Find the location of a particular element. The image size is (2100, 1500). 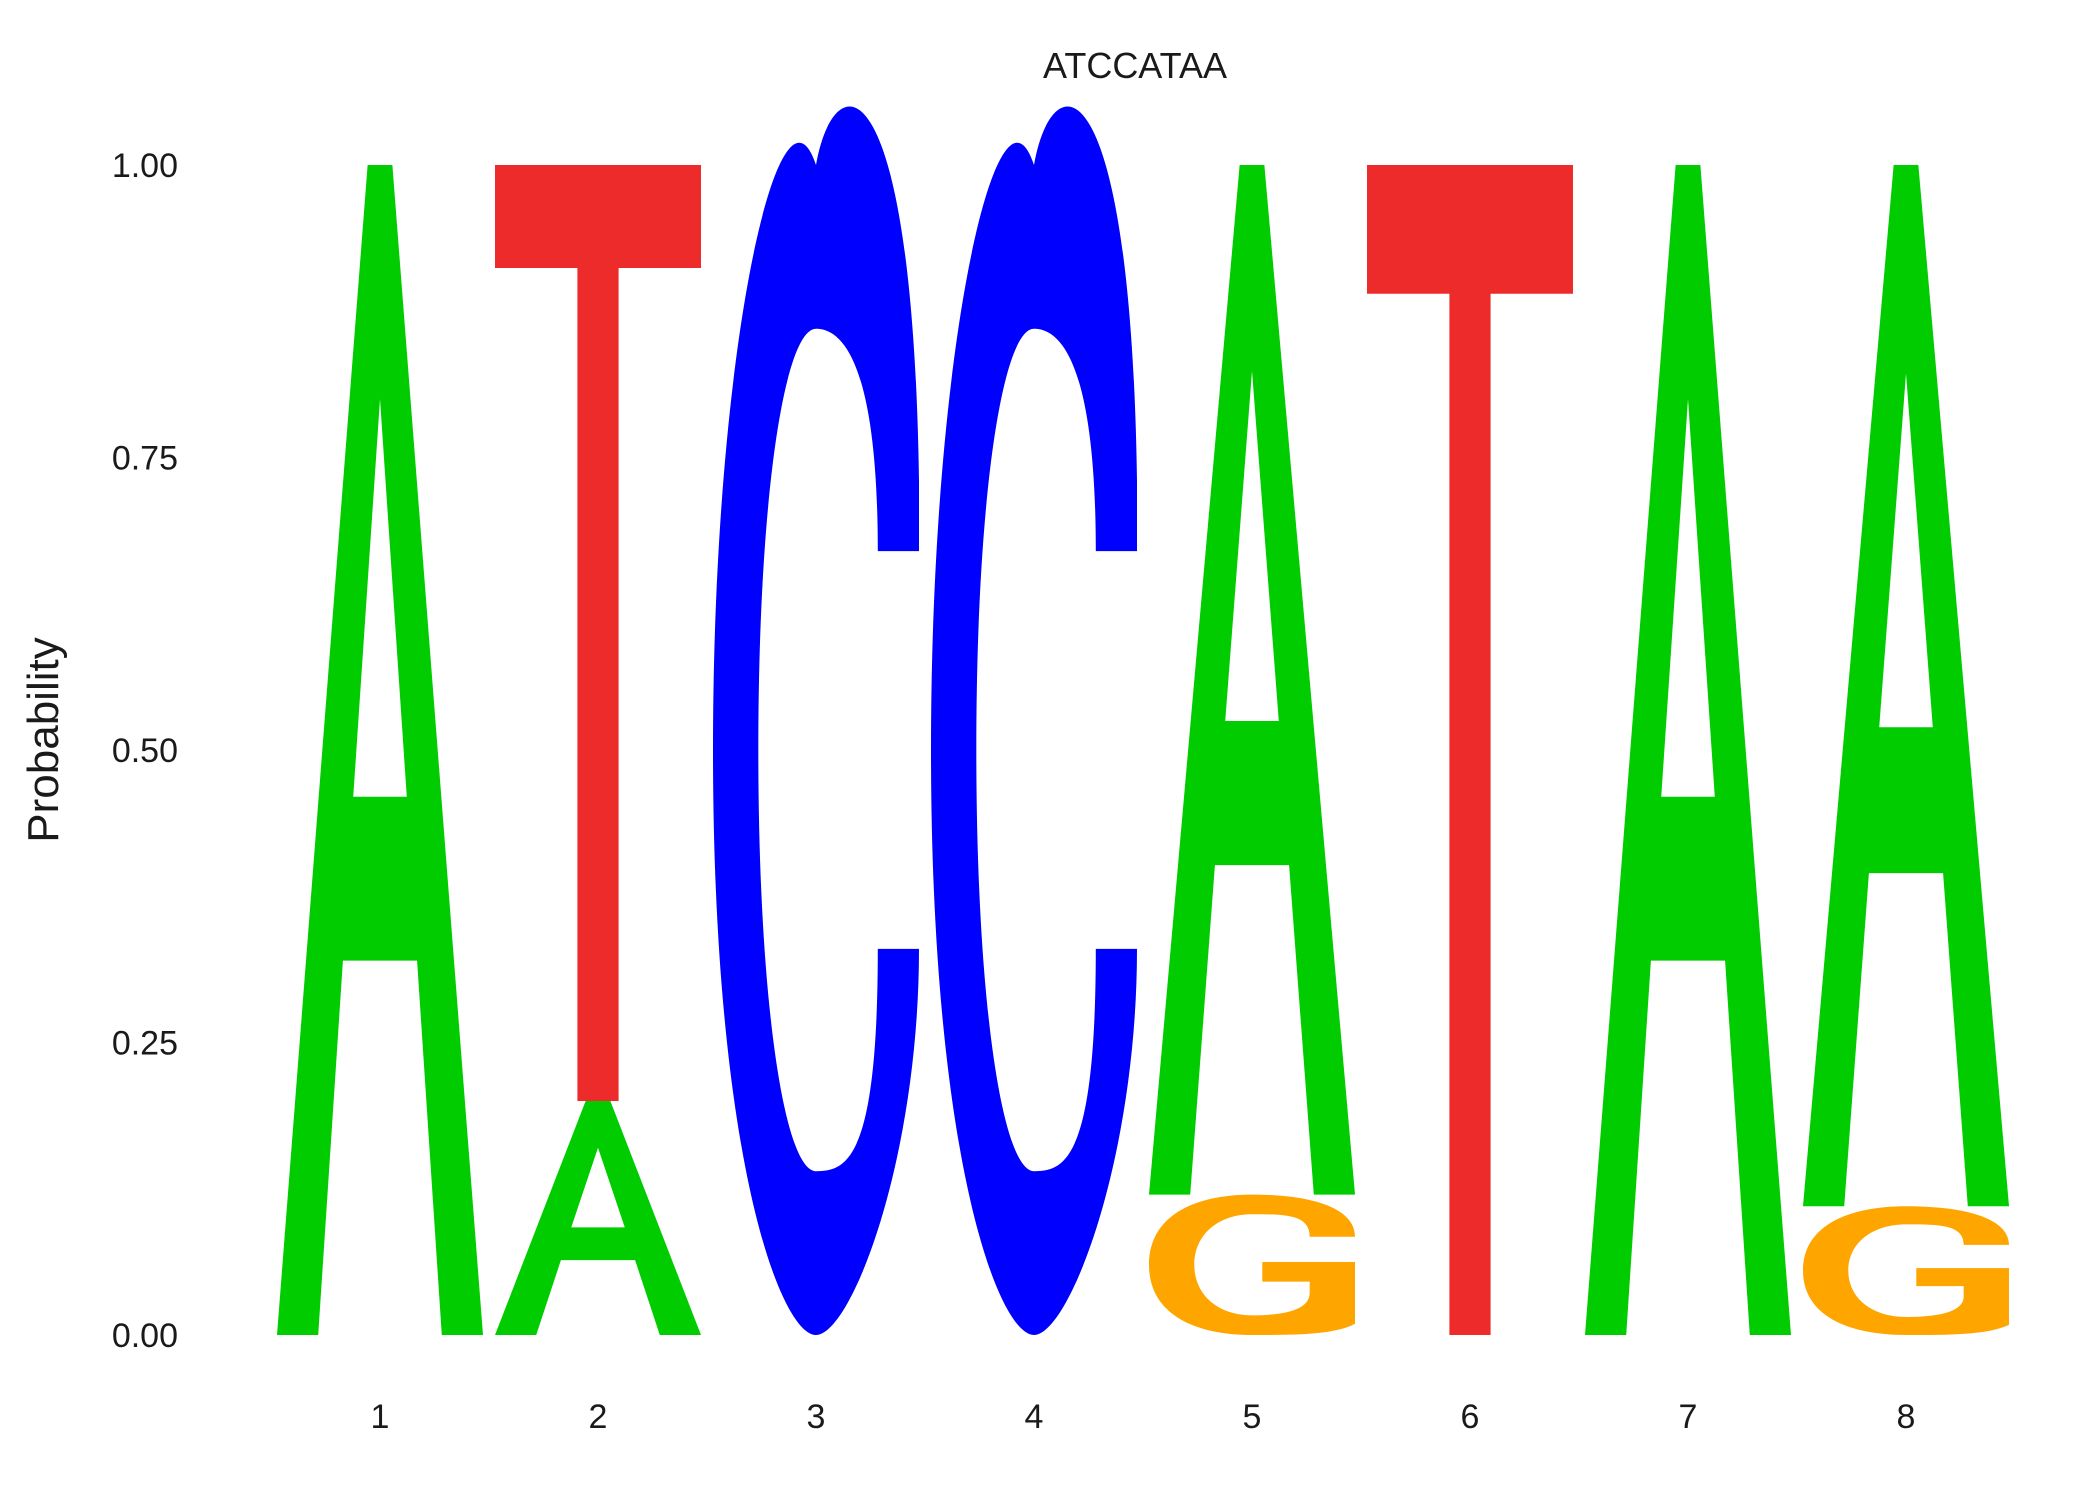

position-5-stack is located at coordinates (1252, 750).